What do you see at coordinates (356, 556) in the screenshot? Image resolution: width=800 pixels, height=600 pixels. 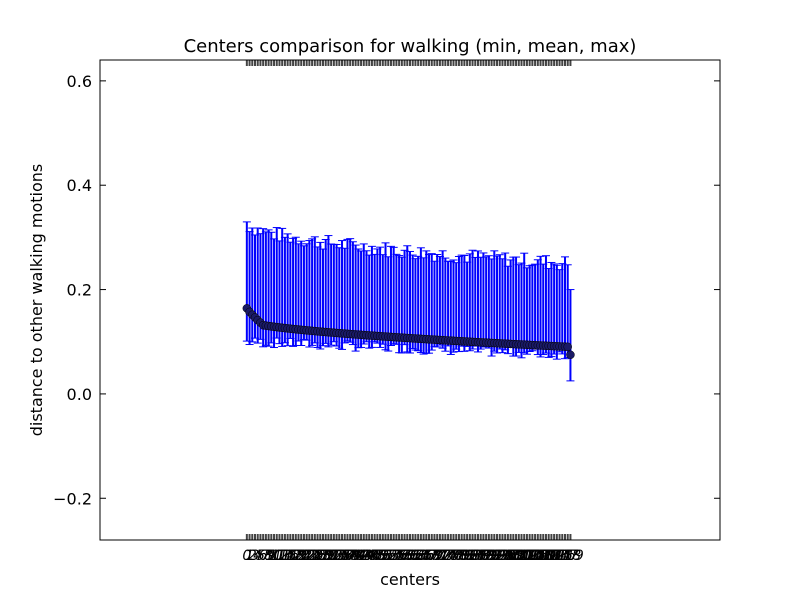 I see `x-tick-label: 40` at bounding box center [356, 556].